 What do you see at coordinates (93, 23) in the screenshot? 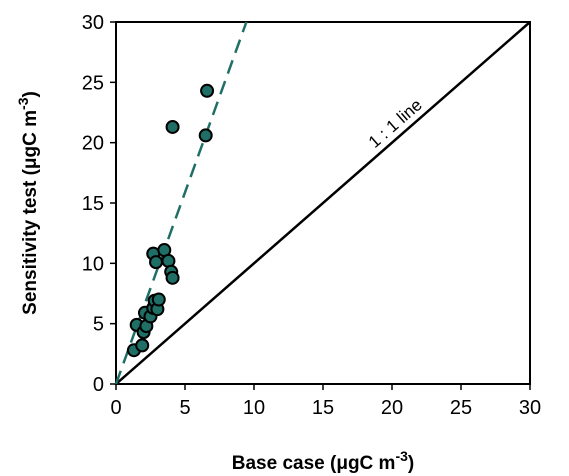
I see `y-tick-label: 30` at bounding box center [93, 23].